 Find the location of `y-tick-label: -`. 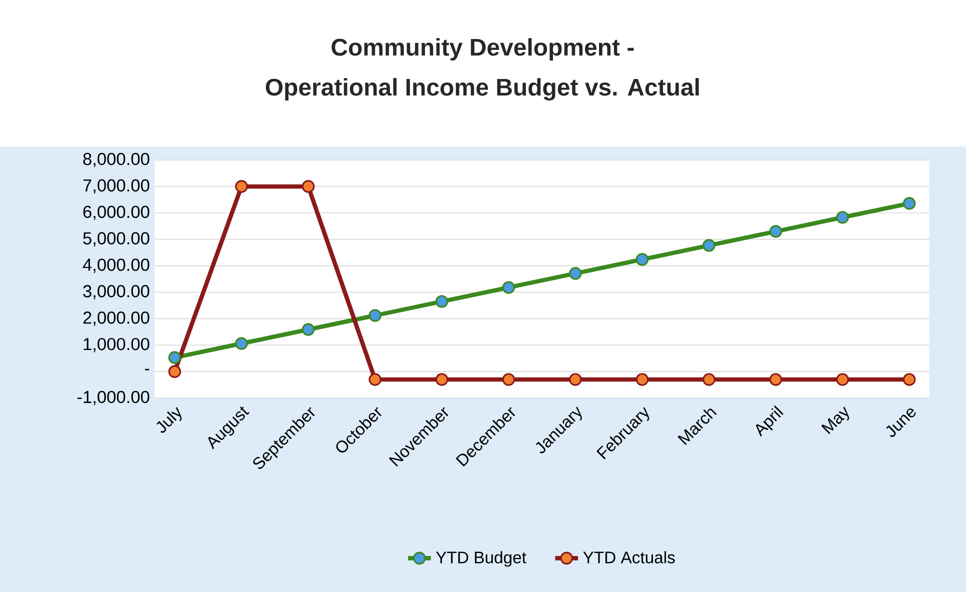

y-tick-label: - is located at coordinates (147, 369).